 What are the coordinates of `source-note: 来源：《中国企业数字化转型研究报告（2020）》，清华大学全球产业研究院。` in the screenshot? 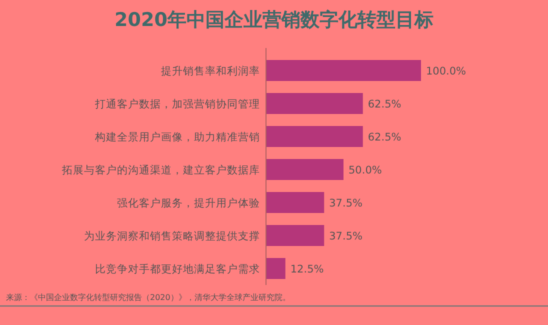 It's located at (148, 297).